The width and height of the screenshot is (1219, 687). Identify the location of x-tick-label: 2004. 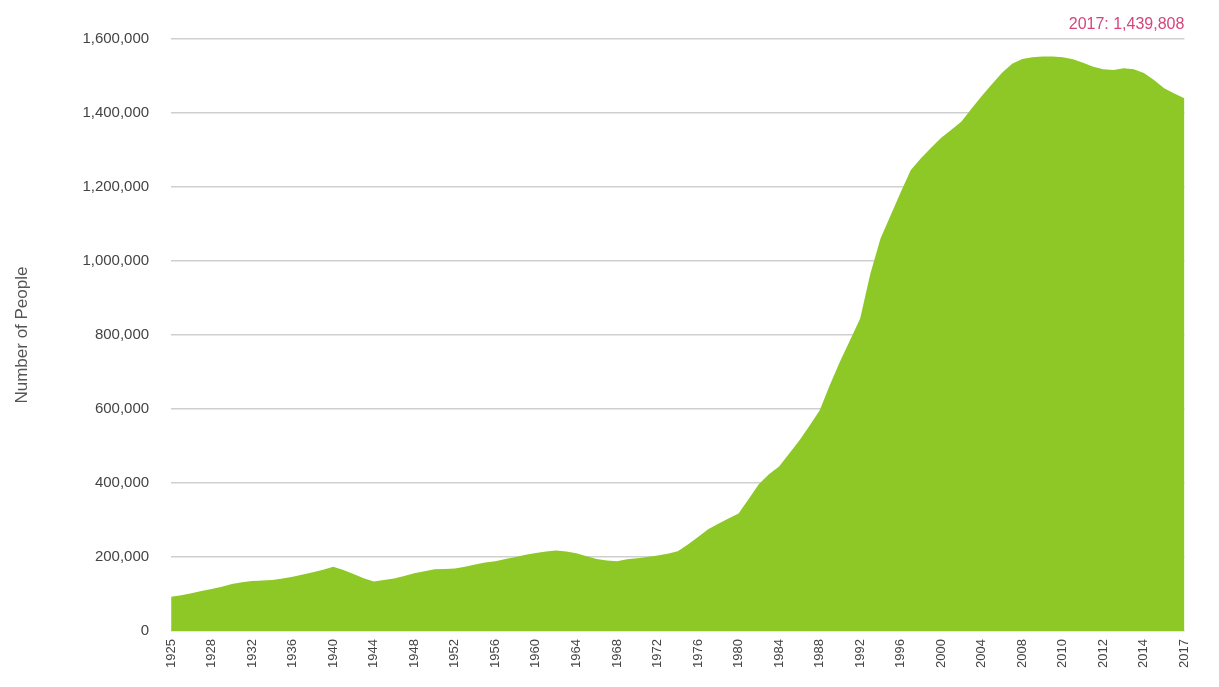
(981, 653).